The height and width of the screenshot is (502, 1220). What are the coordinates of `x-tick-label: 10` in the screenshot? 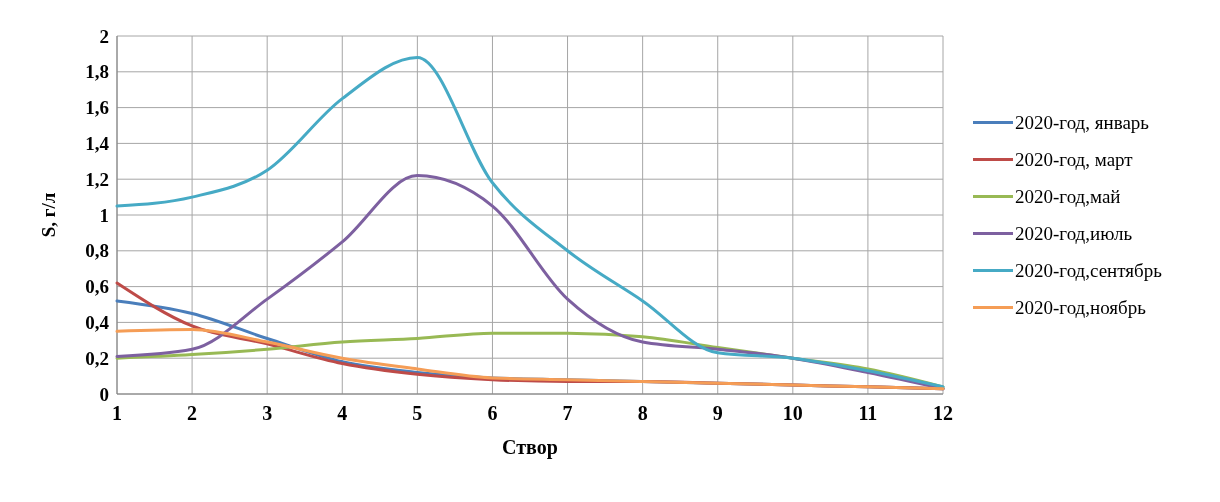 It's located at (792, 413).